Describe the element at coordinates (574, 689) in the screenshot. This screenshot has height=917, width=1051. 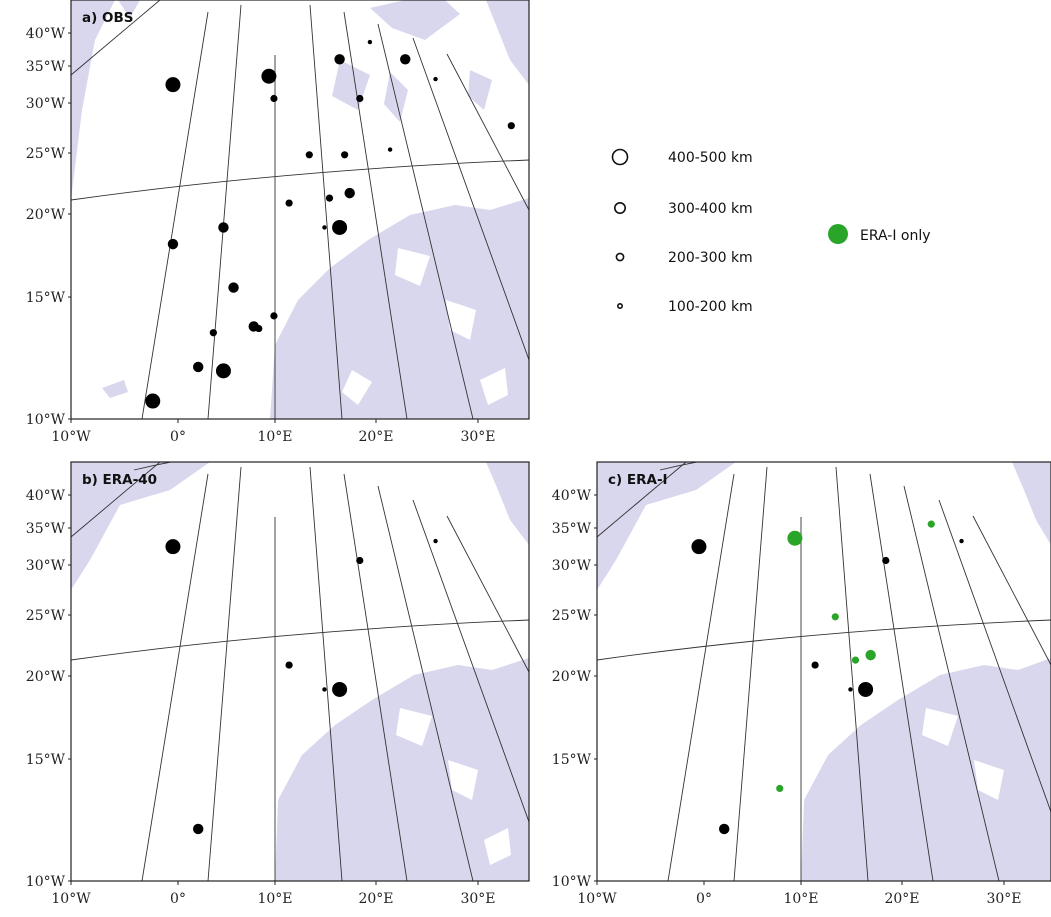
I see `panel-c-y-axis: 40°W 35°W 30°W 25°W 20°W 15°W 10°W` at that location.